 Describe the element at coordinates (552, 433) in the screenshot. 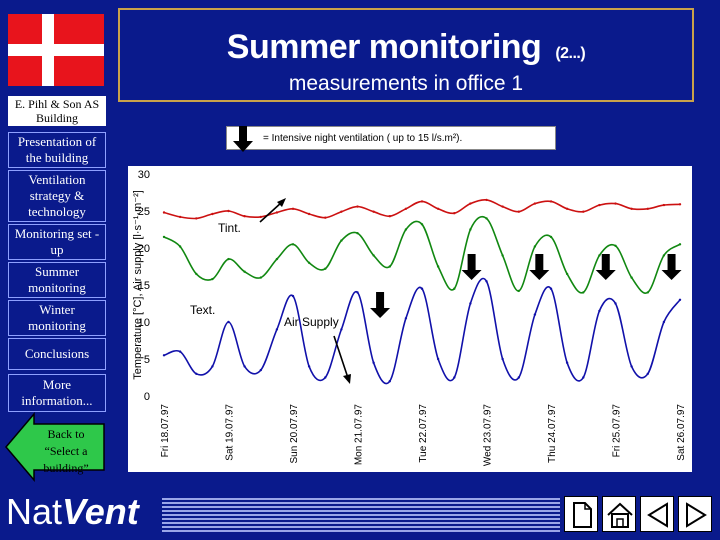

I see `x-tick-label: Thu 24.07.97` at that location.